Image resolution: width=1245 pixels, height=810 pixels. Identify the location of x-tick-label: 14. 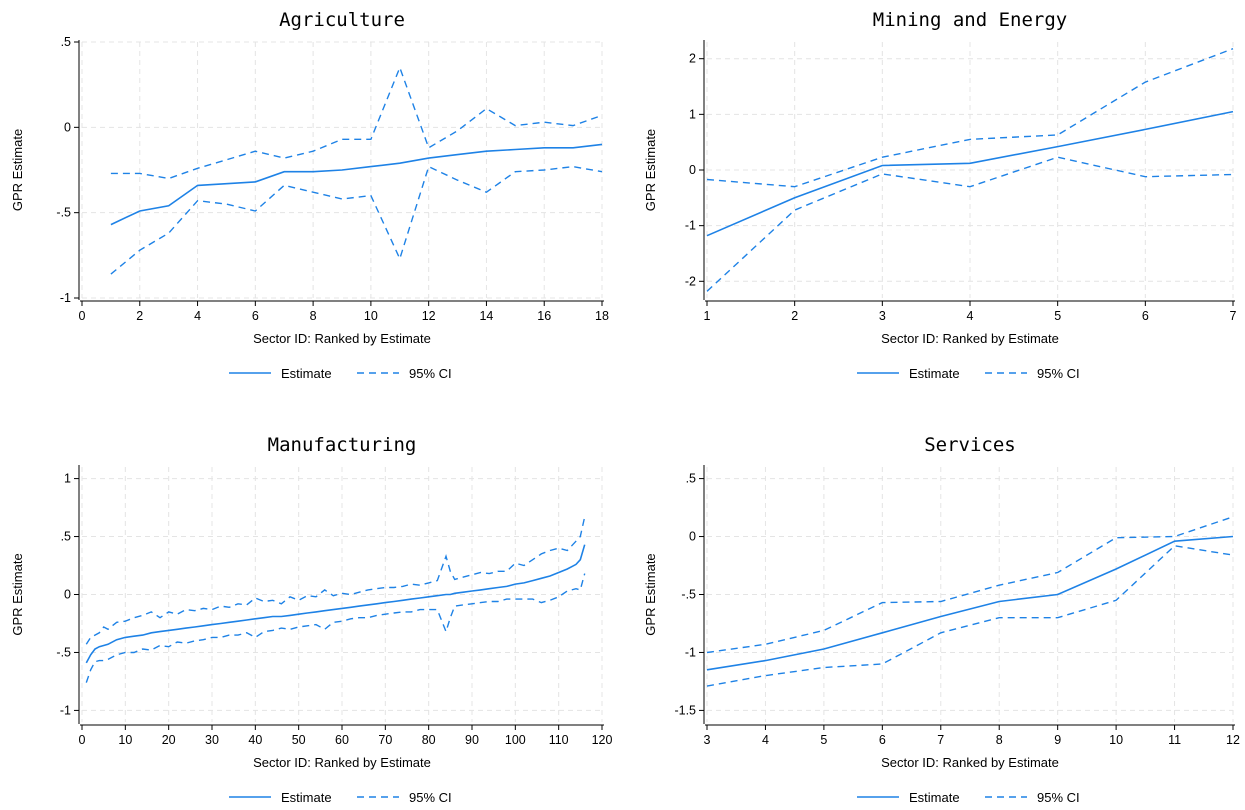
(486, 316).